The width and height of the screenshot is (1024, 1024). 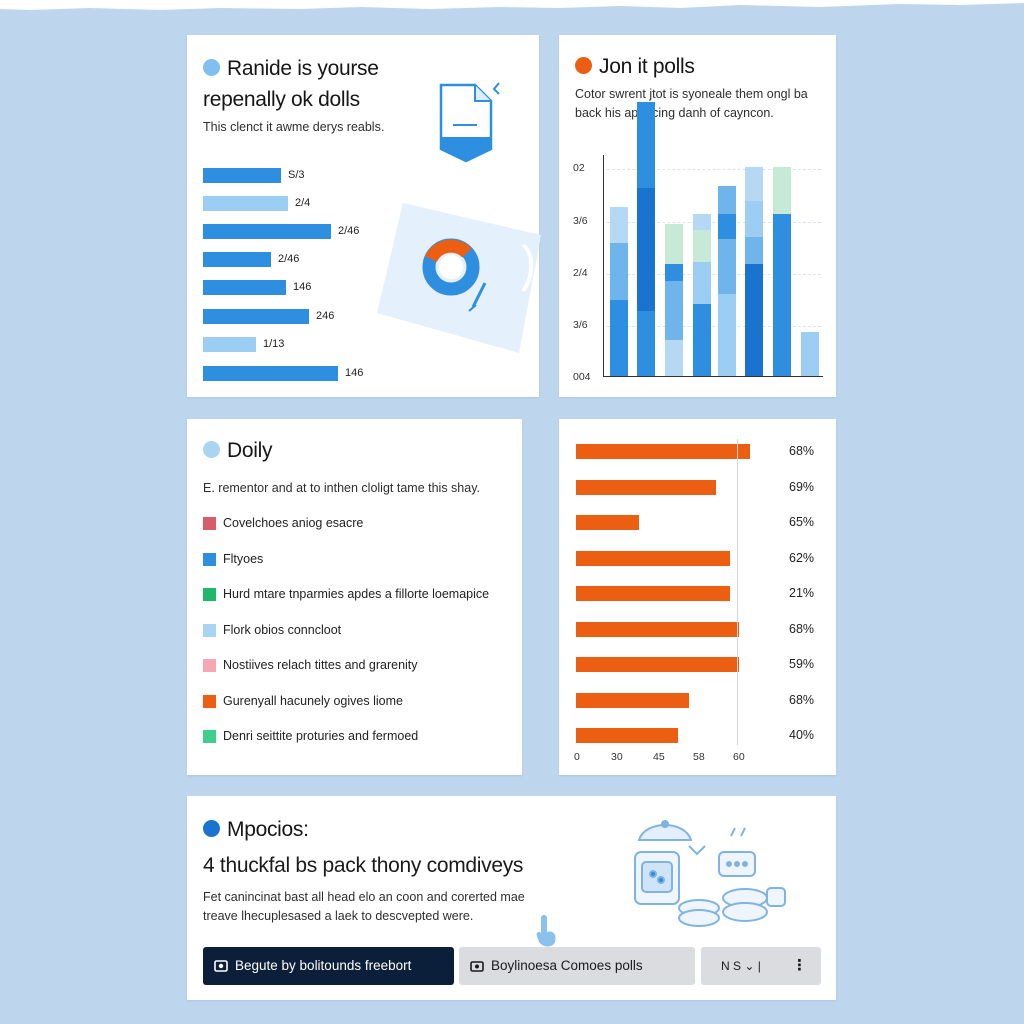 What do you see at coordinates (647, 66) in the screenshot?
I see `card-title-text: Jon it polls` at bounding box center [647, 66].